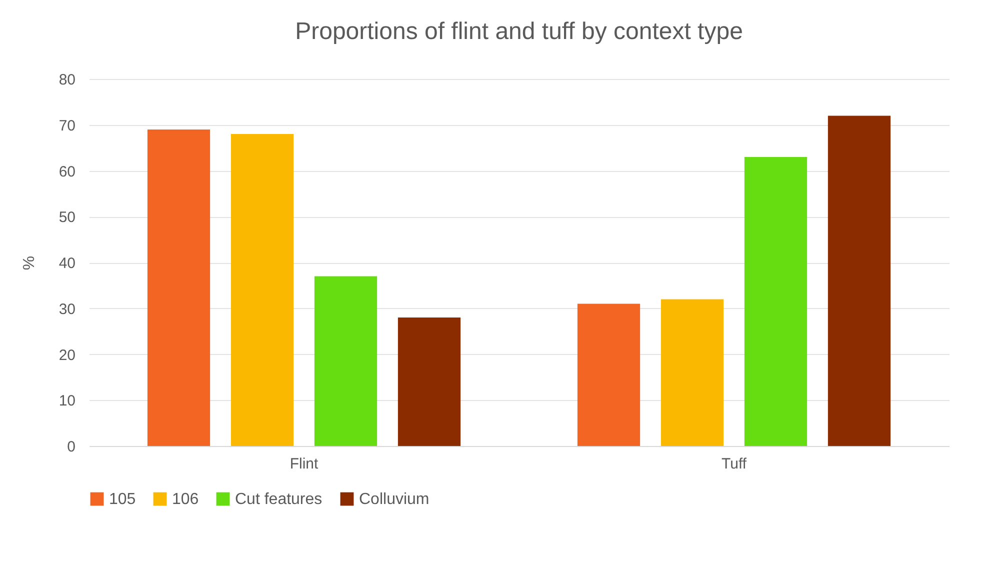 The height and width of the screenshot is (572, 994). Describe the element at coordinates (122, 499) in the screenshot. I see `legend-label: 105` at that location.